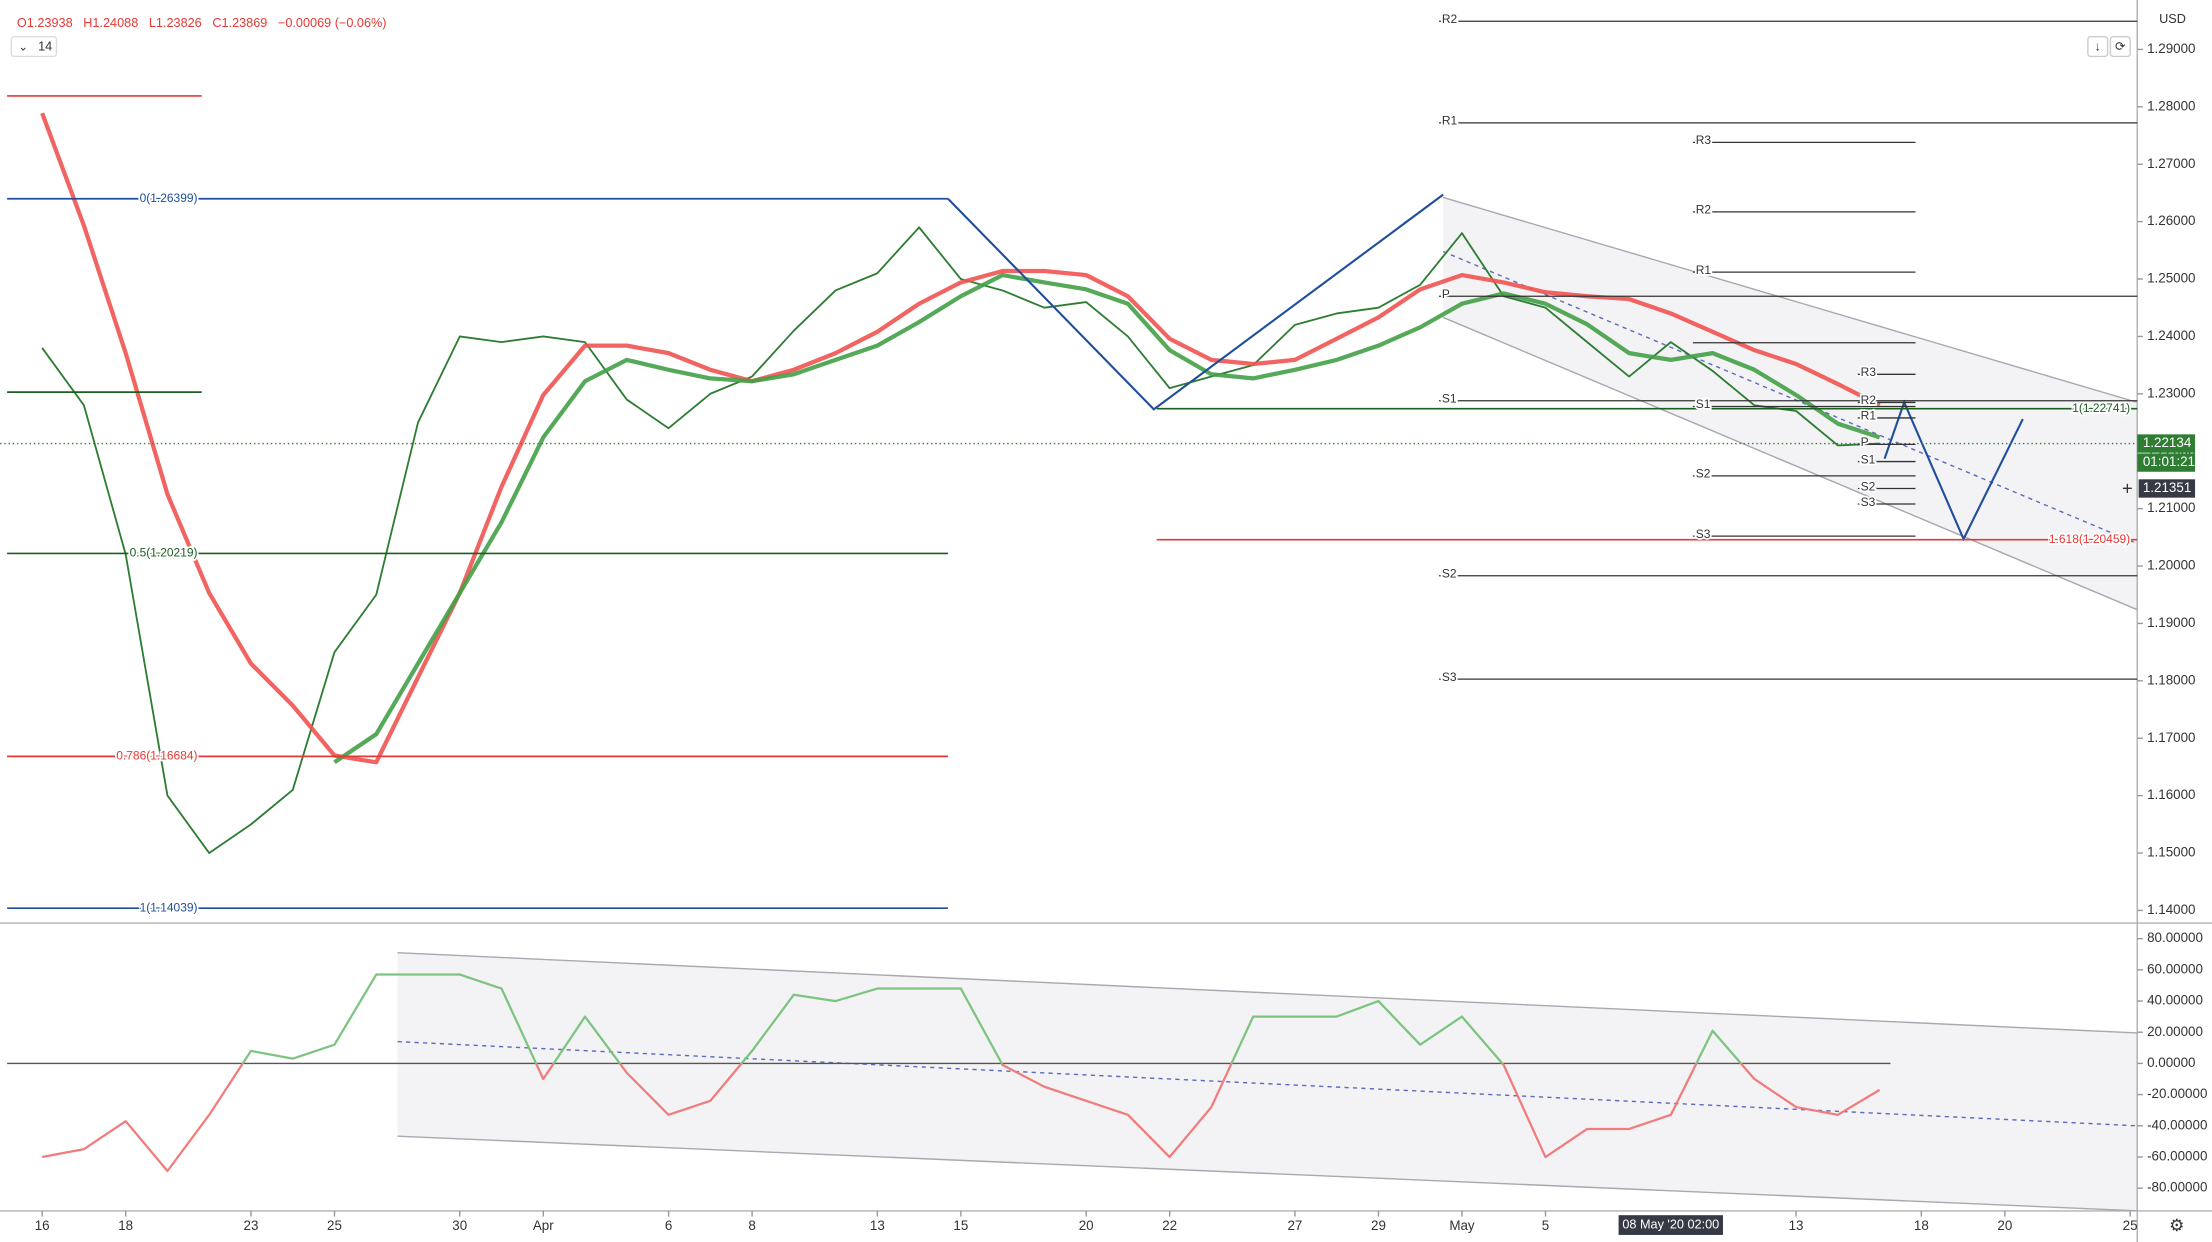  What do you see at coordinates (2171, 335) in the screenshot?
I see `y-tick-label: 1.24000` at bounding box center [2171, 335].